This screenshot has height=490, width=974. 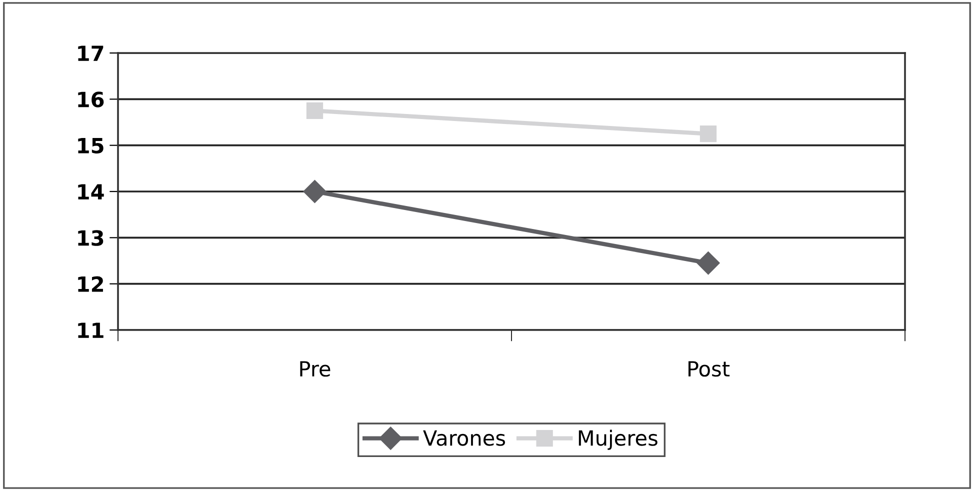 I want to click on y-tick-label: 14, so click(x=91, y=192).